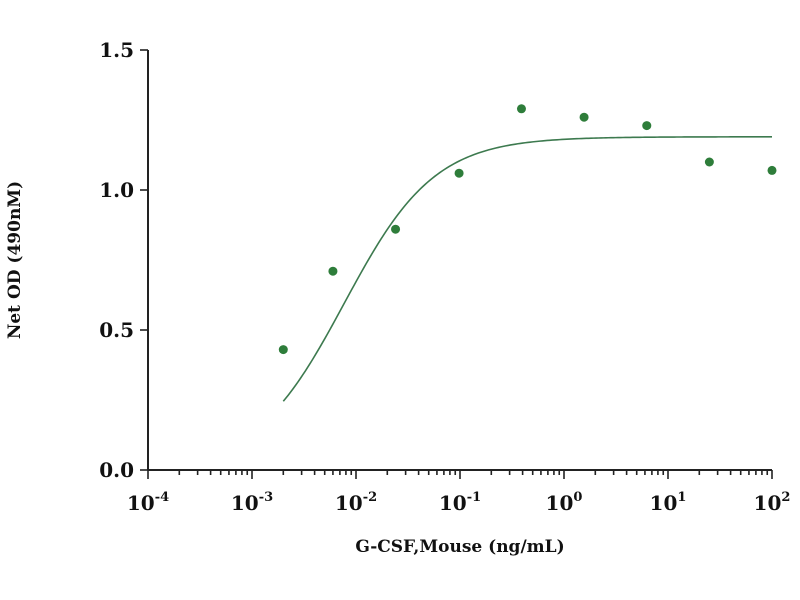 This screenshot has height=600, width=800. What do you see at coordinates (356, 502) in the screenshot?
I see `x-tick-label: 10⁻²` at bounding box center [356, 502].